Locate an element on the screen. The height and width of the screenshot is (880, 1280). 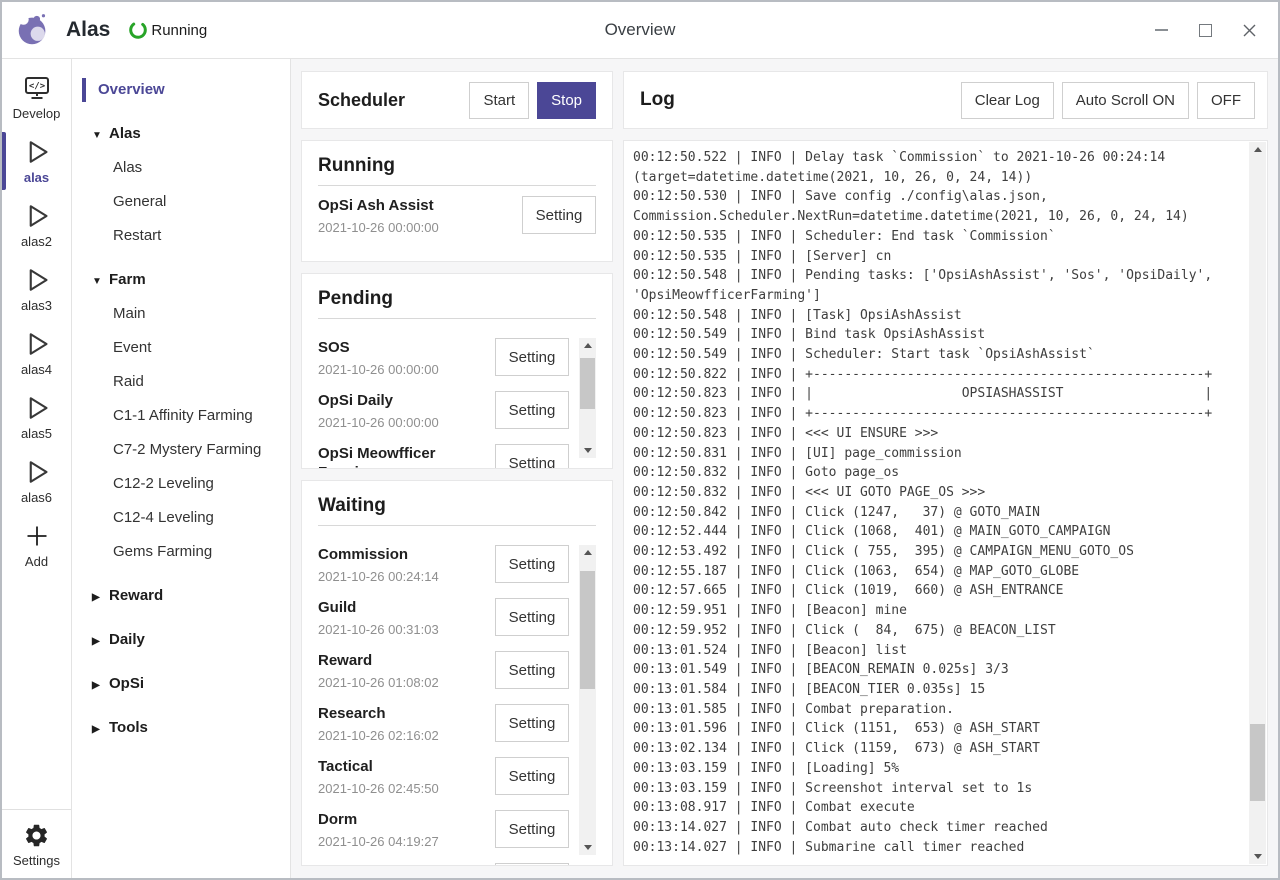
nav-item: Restart is located at coordinates (181, 236).